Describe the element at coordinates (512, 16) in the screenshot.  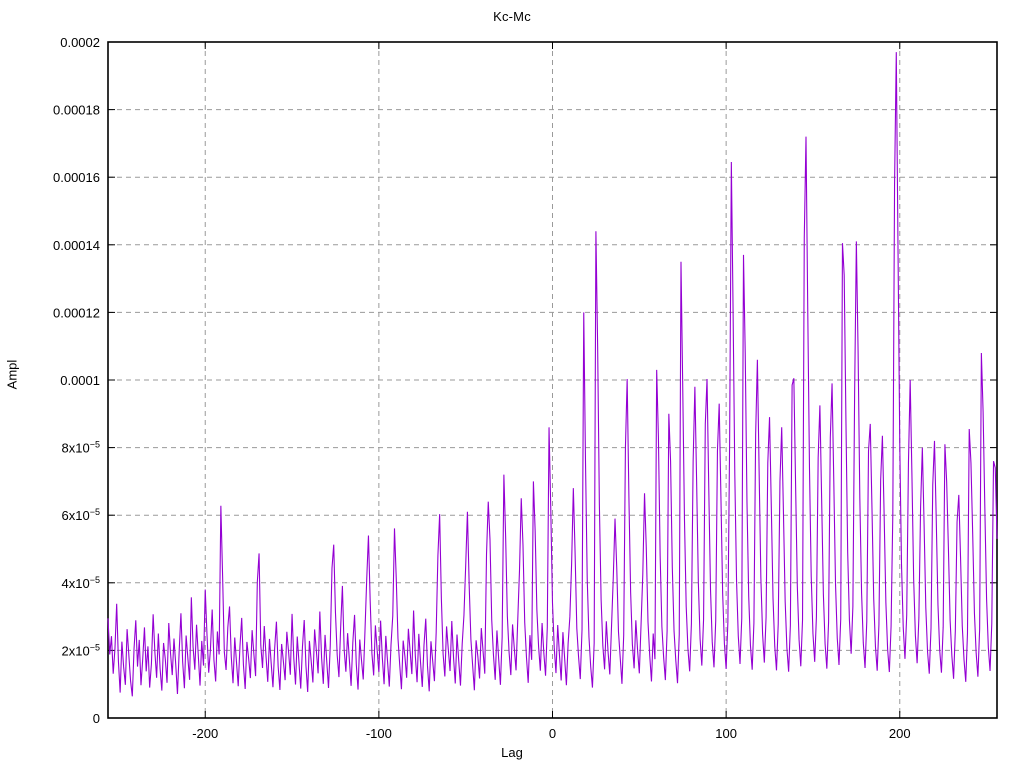
I see `chart-title: Kc-Mc` at that location.